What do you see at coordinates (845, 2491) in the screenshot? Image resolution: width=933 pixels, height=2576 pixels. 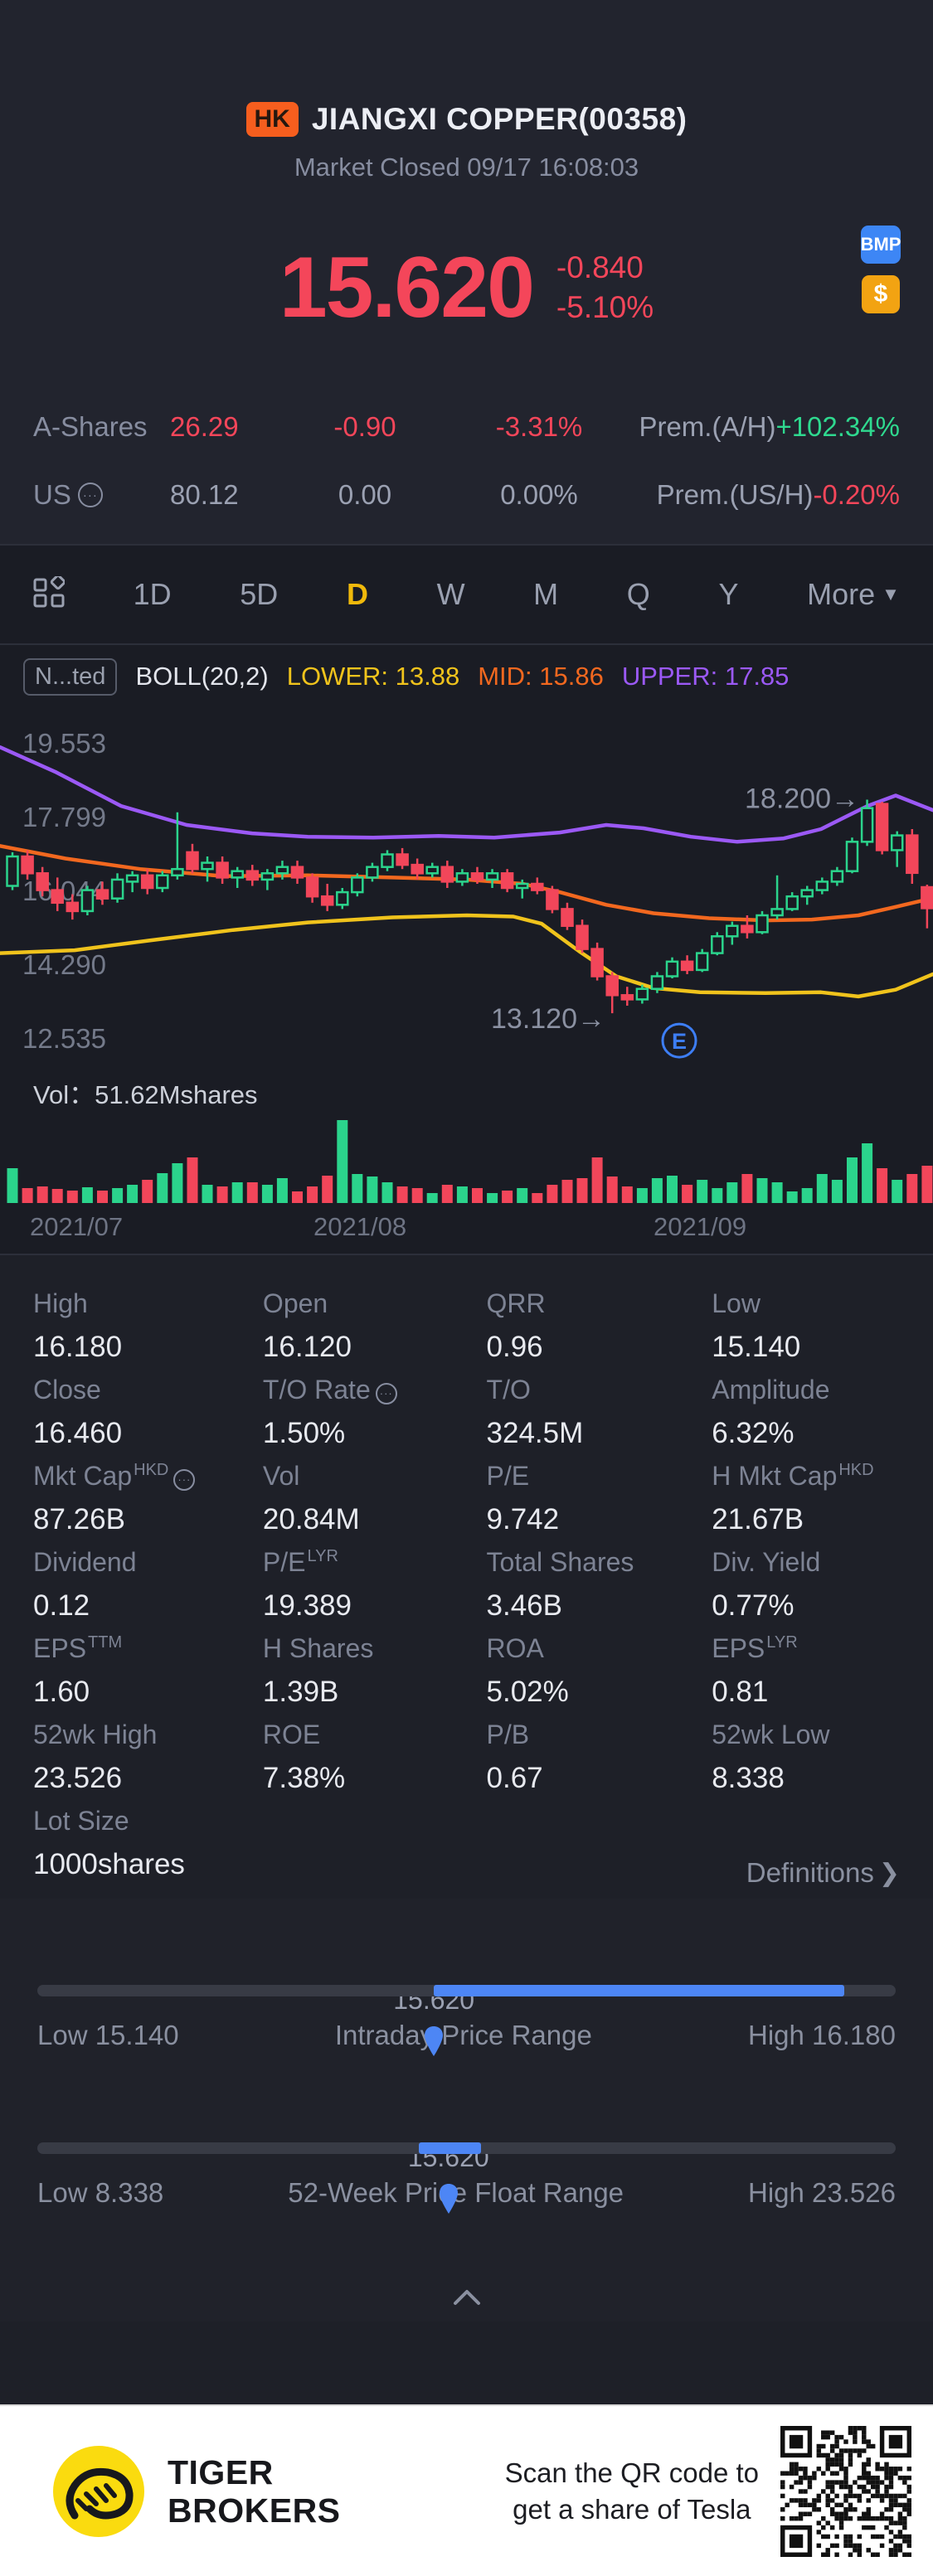 I see `qr-code` at bounding box center [845, 2491].